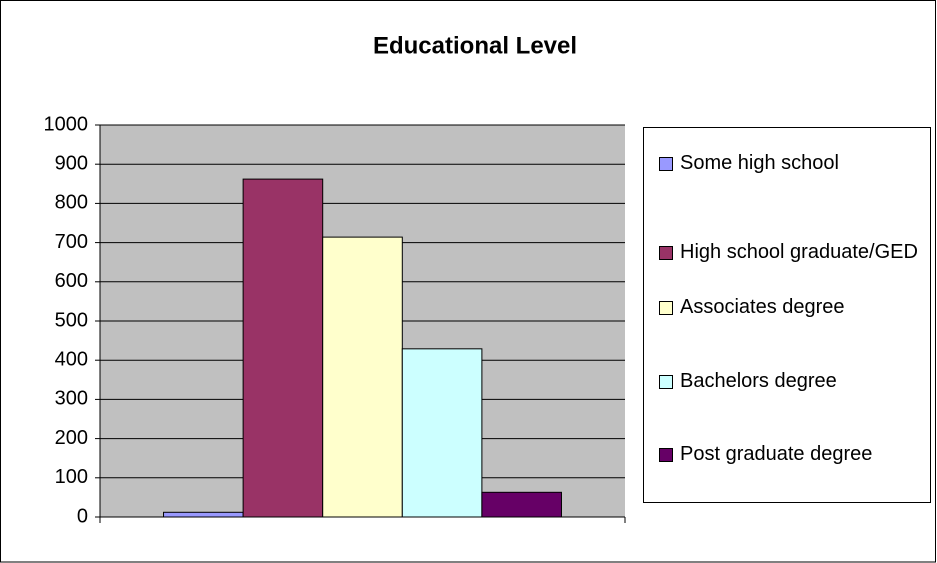 This screenshot has height=563, width=937. What do you see at coordinates (82, 516) in the screenshot?
I see `y-tick-label: 0` at bounding box center [82, 516].